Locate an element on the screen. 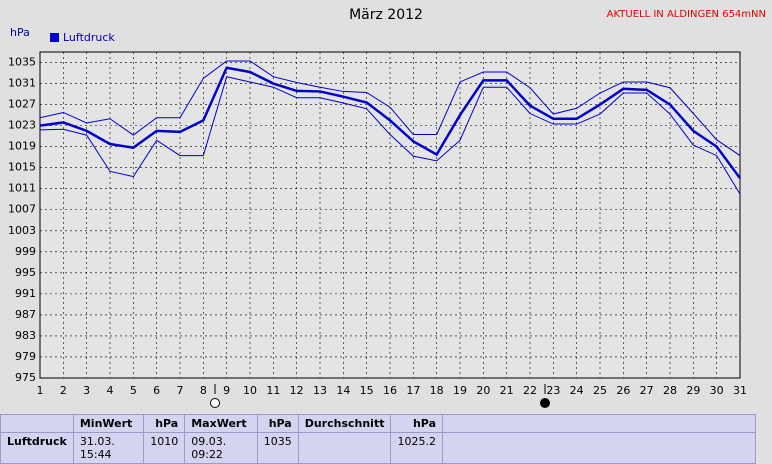 The image size is (772, 464). x-tick-label: 31 is located at coordinates (740, 390).